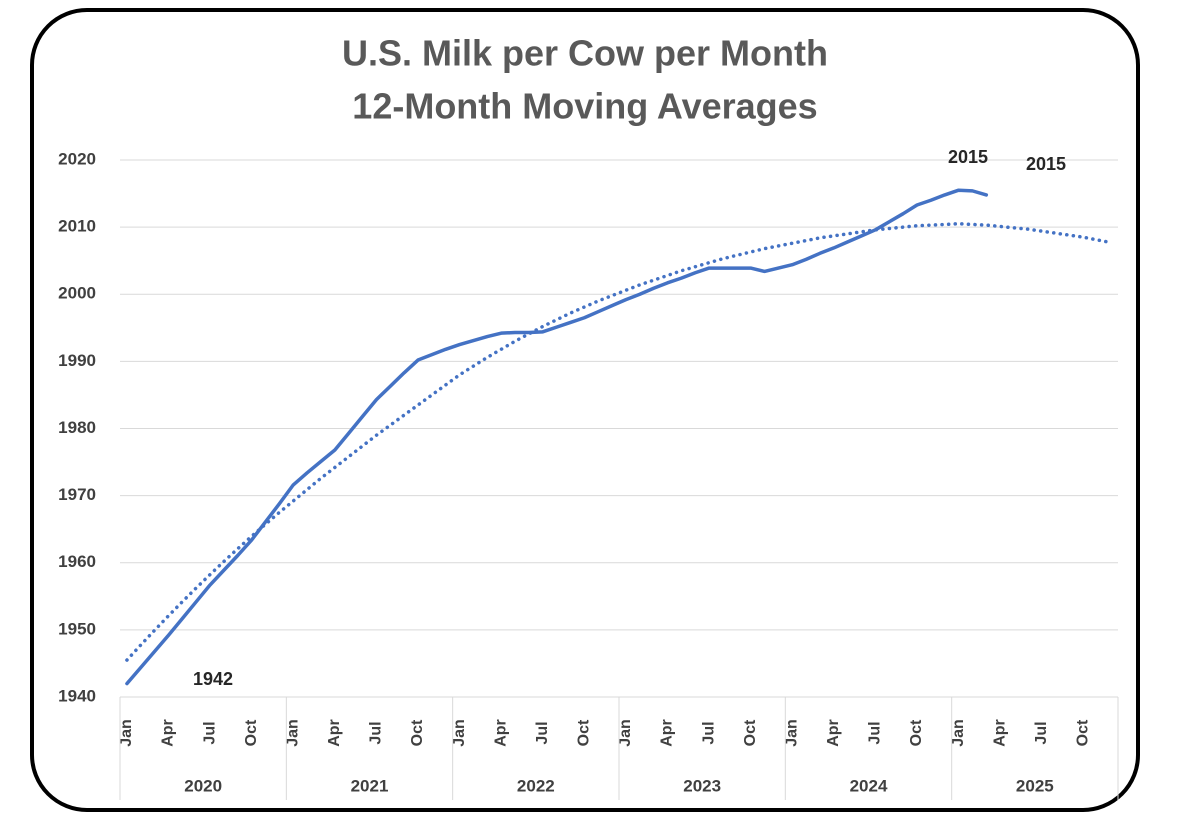 The image size is (1180, 835). What do you see at coordinates (213, 679) in the screenshot?
I see `annotation: 1942` at bounding box center [213, 679].